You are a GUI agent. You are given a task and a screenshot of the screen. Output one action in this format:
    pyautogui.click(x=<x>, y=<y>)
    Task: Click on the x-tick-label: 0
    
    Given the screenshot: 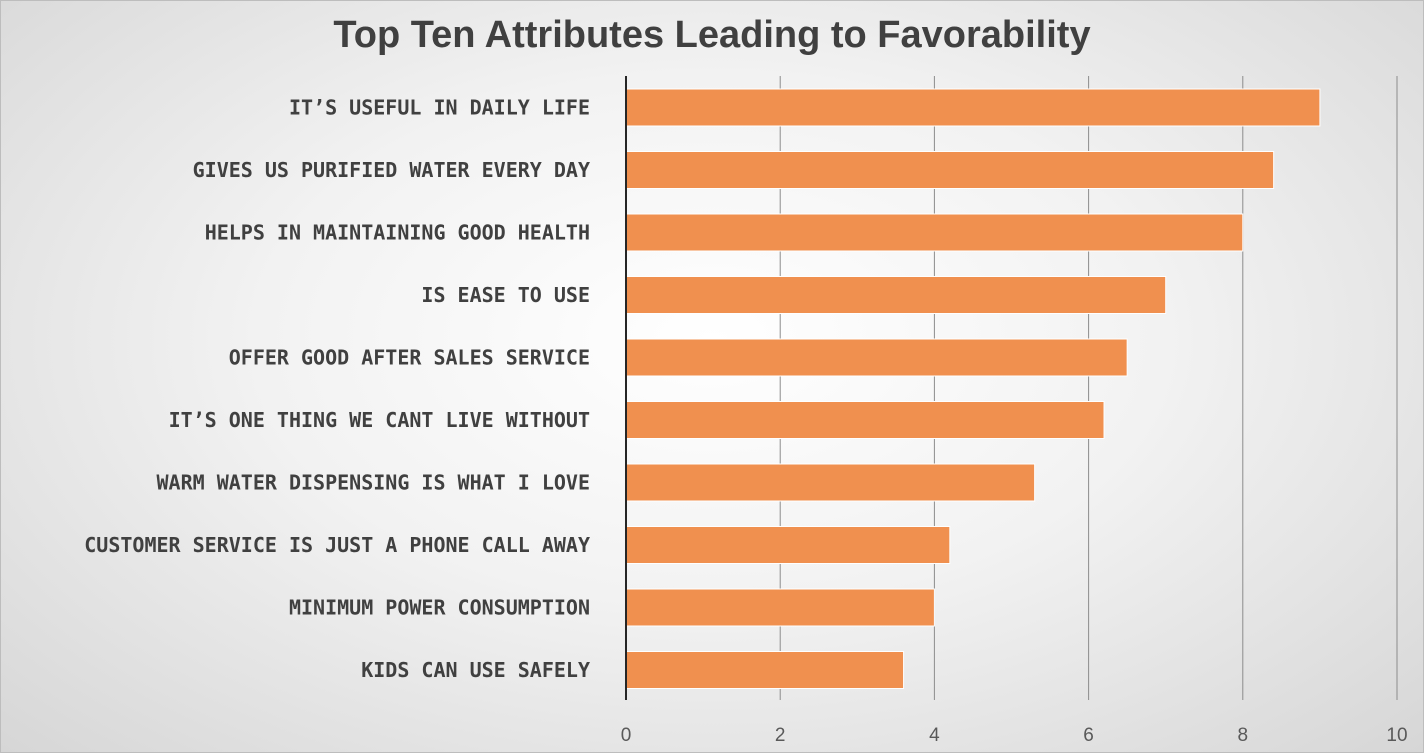 What is the action you would take?
    pyautogui.click(x=626, y=735)
    